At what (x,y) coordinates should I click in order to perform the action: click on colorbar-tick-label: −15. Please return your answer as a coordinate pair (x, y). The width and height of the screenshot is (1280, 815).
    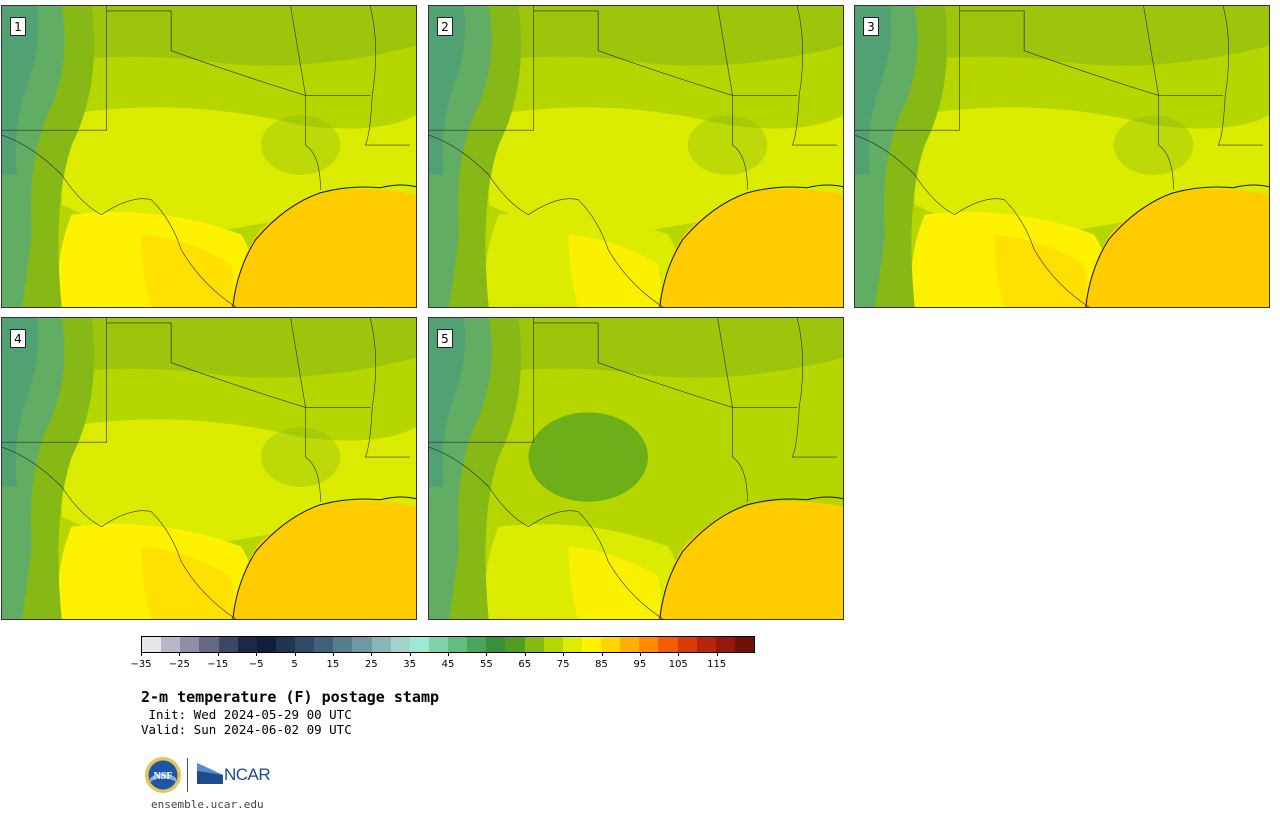
    Looking at the image, I should click on (218, 664).